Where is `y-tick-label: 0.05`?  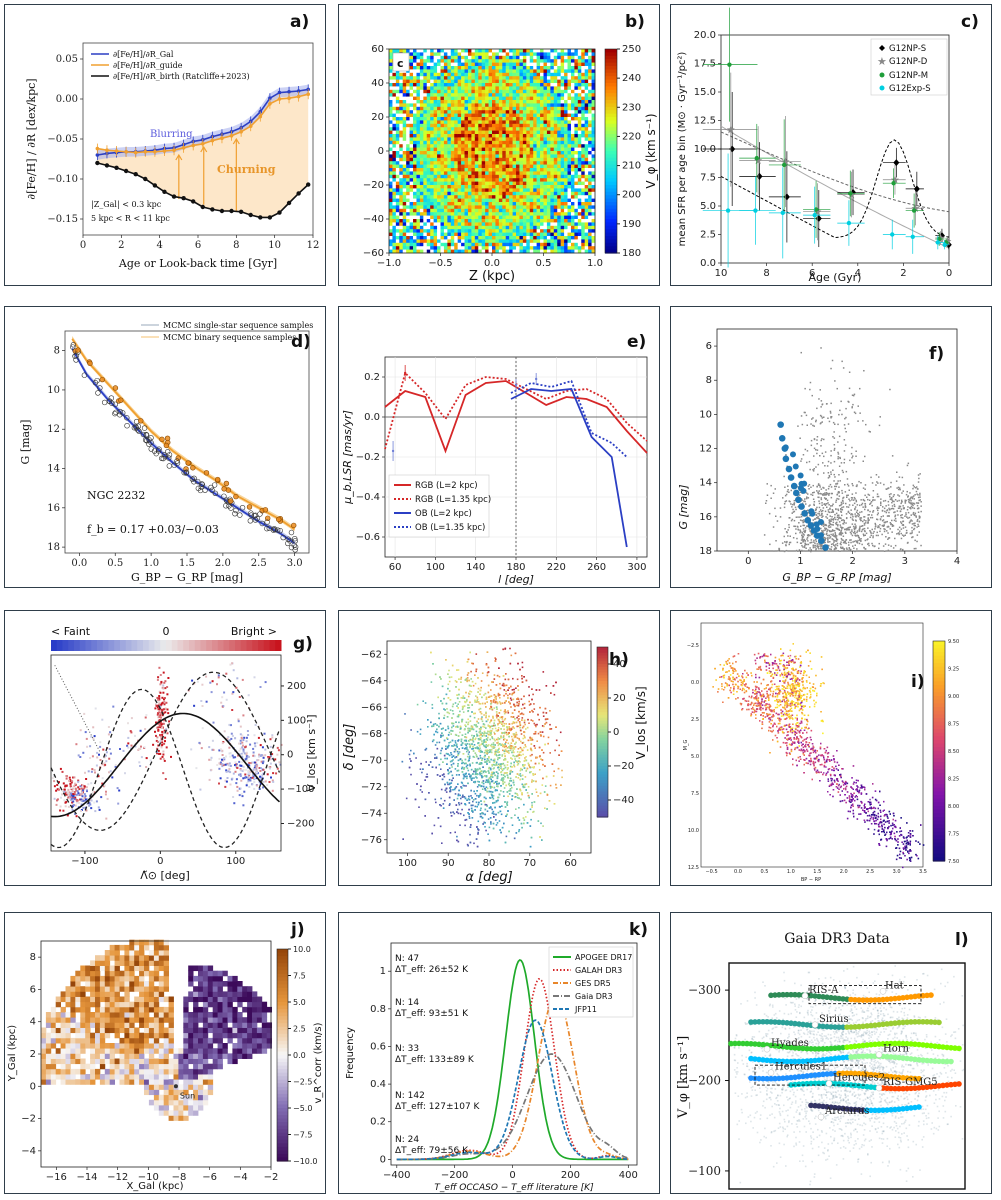 y-tick-label: 0.05 is located at coordinates (67, 59).